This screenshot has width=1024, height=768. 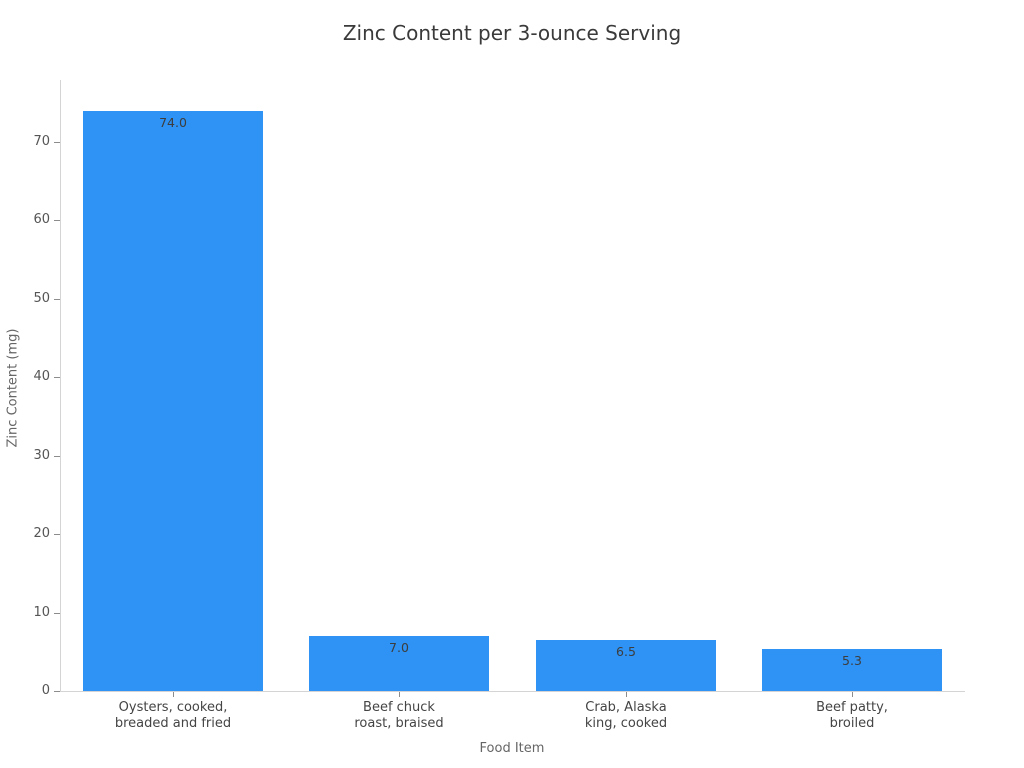 I want to click on x-tick-label: Oysters, cooked, breaded and fried, so click(x=173, y=715).